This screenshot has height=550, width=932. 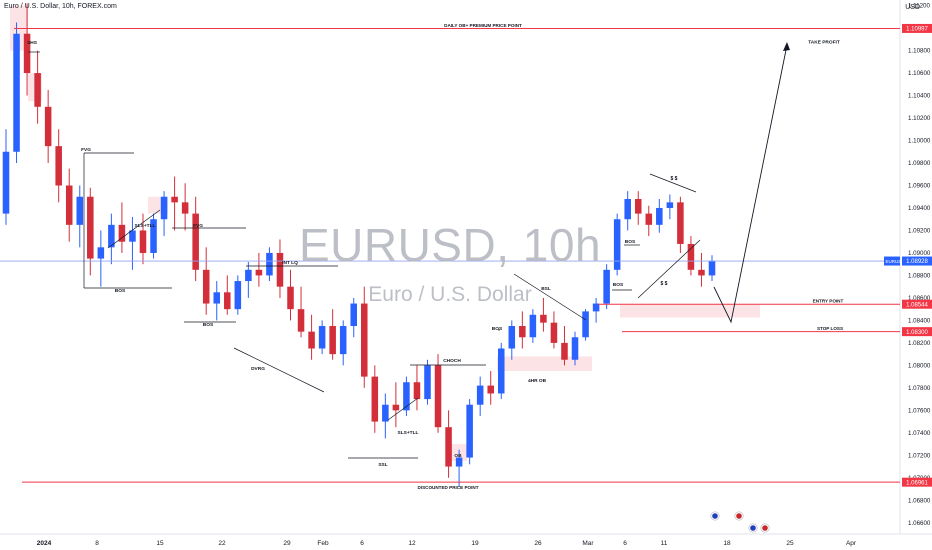 What do you see at coordinates (919, 455) in the screenshot?
I see `y-tick-label: 1.07200` at bounding box center [919, 455].